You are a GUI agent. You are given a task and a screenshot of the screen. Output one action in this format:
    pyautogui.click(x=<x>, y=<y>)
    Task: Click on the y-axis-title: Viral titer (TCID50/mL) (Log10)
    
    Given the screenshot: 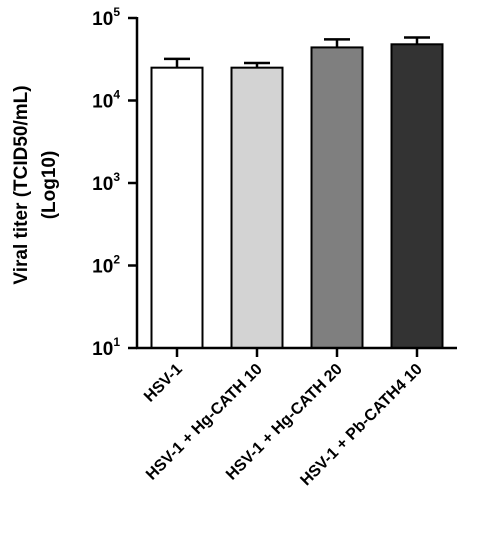 What is the action you would take?
    pyautogui.click(x=35, y=184)
    